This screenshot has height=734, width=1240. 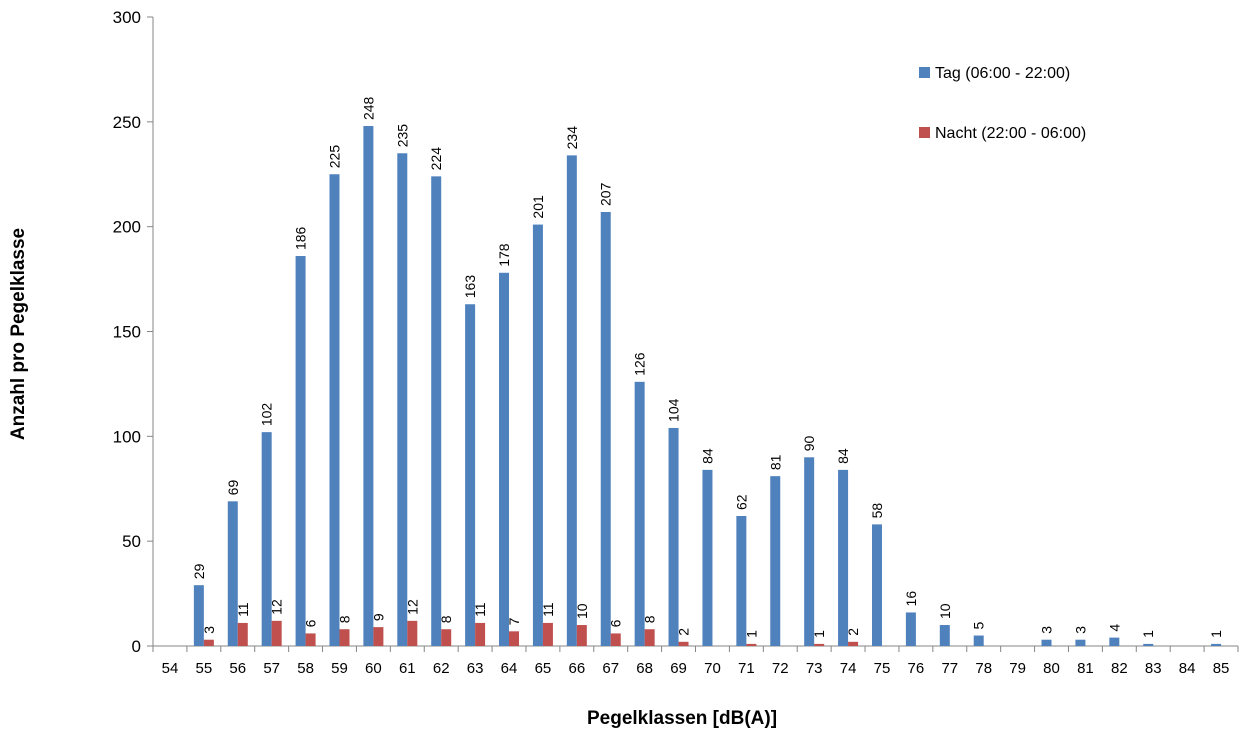 I want to click on data-label-series-1: 8, so click(x=650, y=619).